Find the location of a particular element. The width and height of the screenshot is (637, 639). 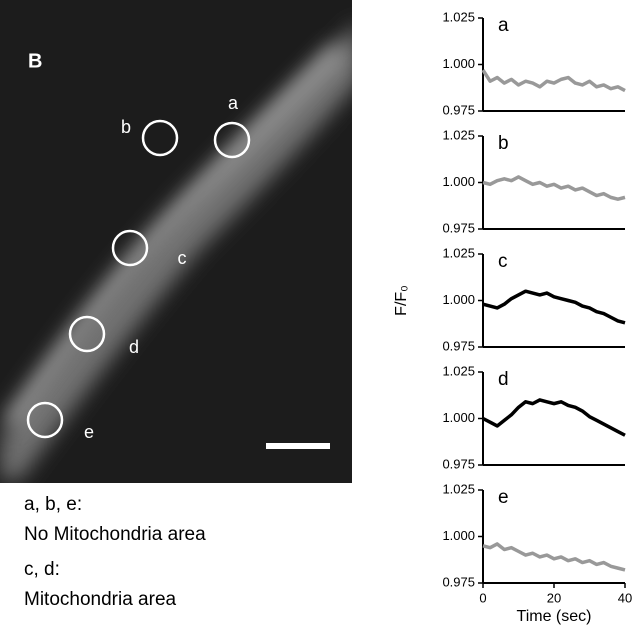

x-tick-label: 20 is located at coordinates (554, 597).